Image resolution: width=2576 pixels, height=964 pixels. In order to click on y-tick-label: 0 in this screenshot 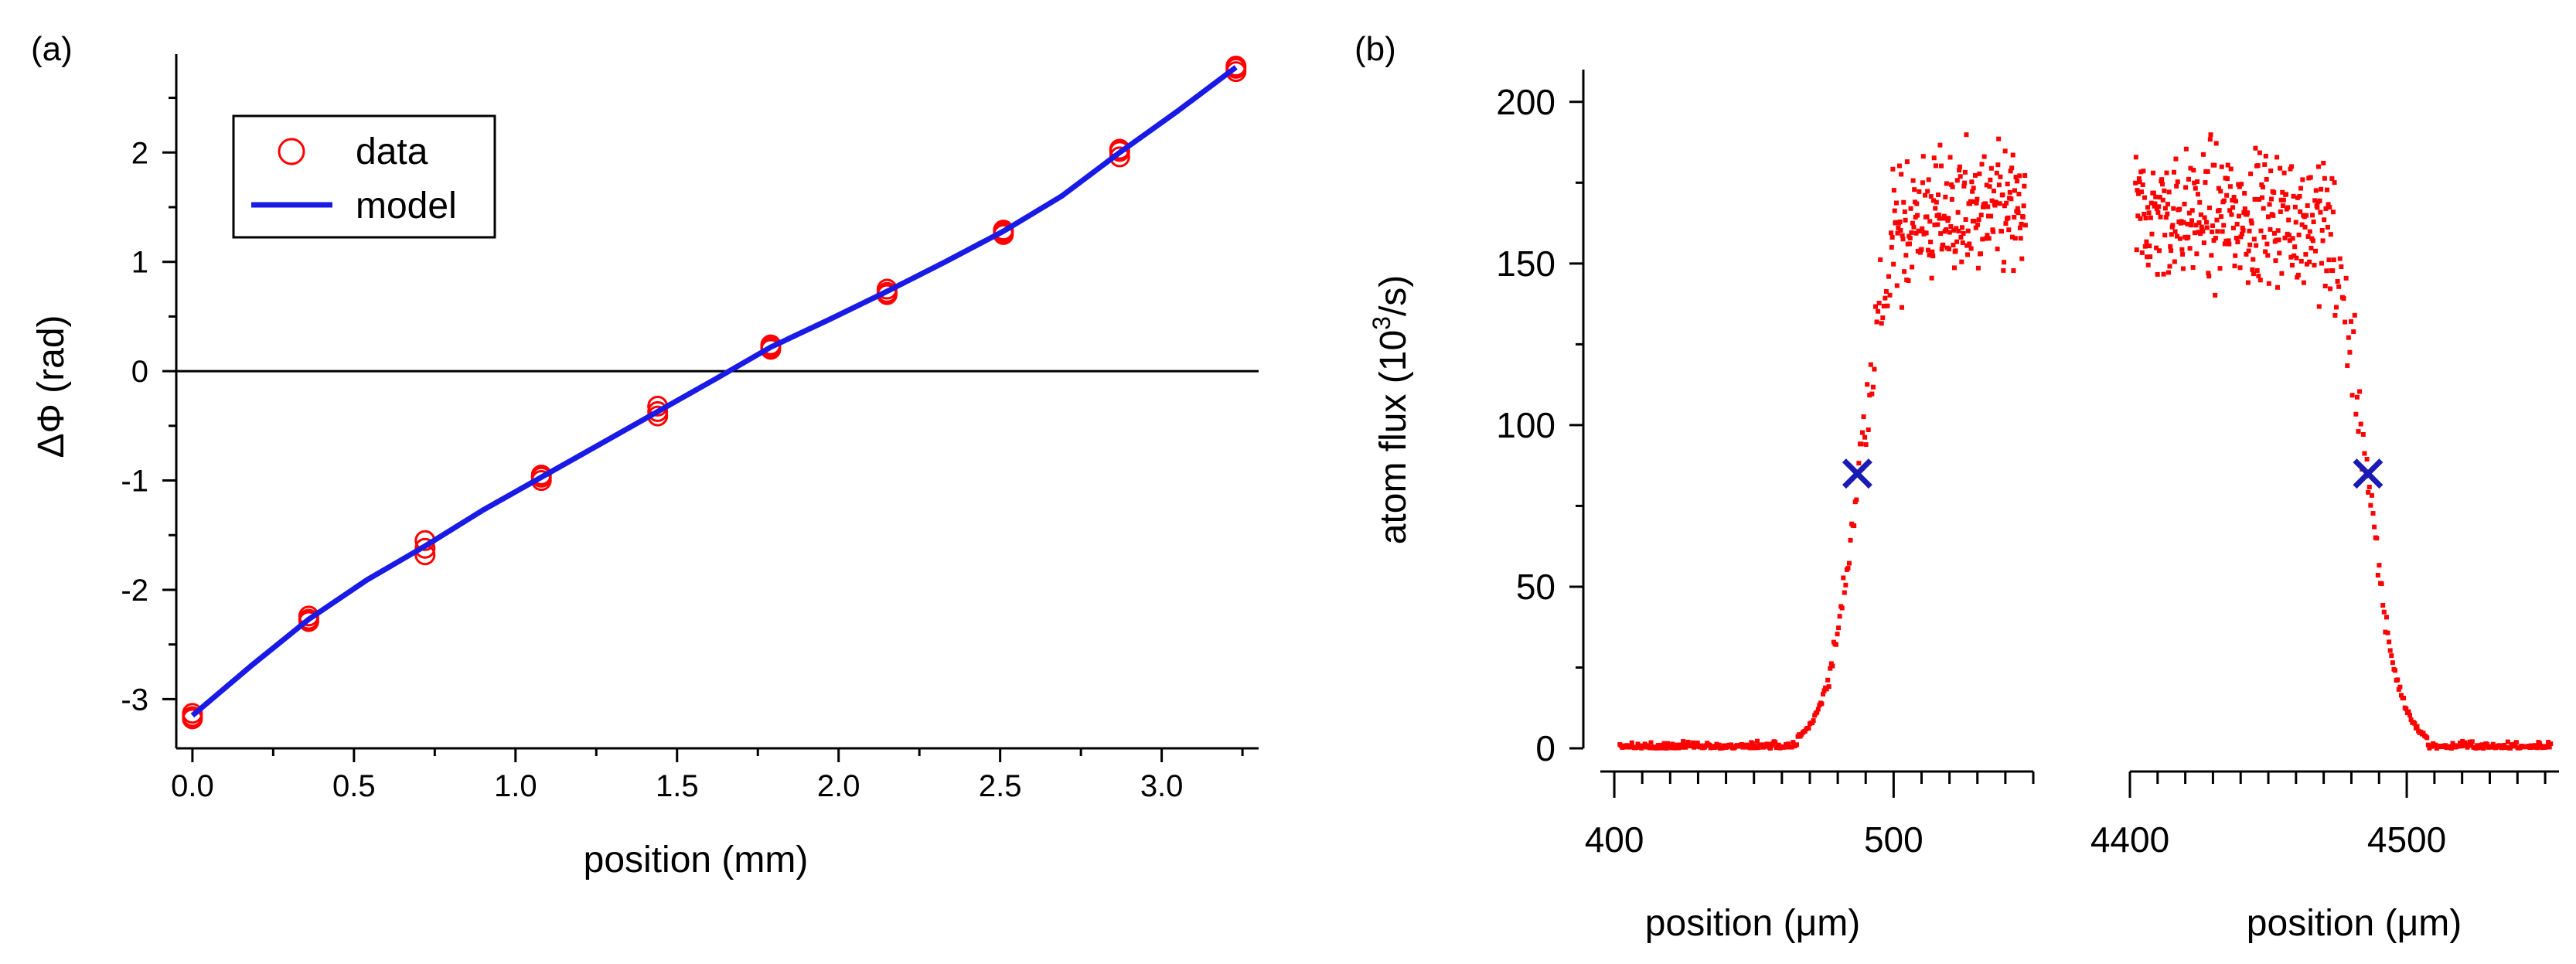, I will do `click(1545, 748)`.